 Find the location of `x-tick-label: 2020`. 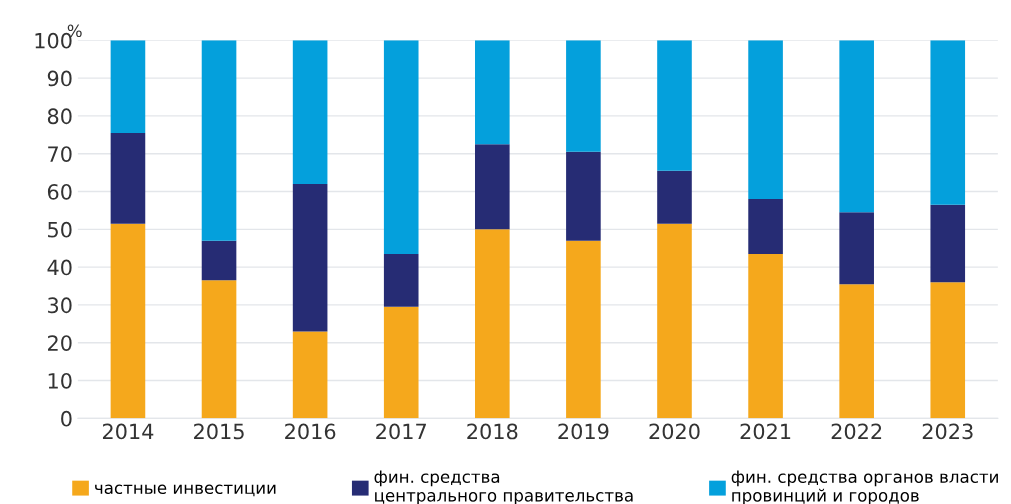

x-tick-label: 2020 is located at coordinates (674, 431).